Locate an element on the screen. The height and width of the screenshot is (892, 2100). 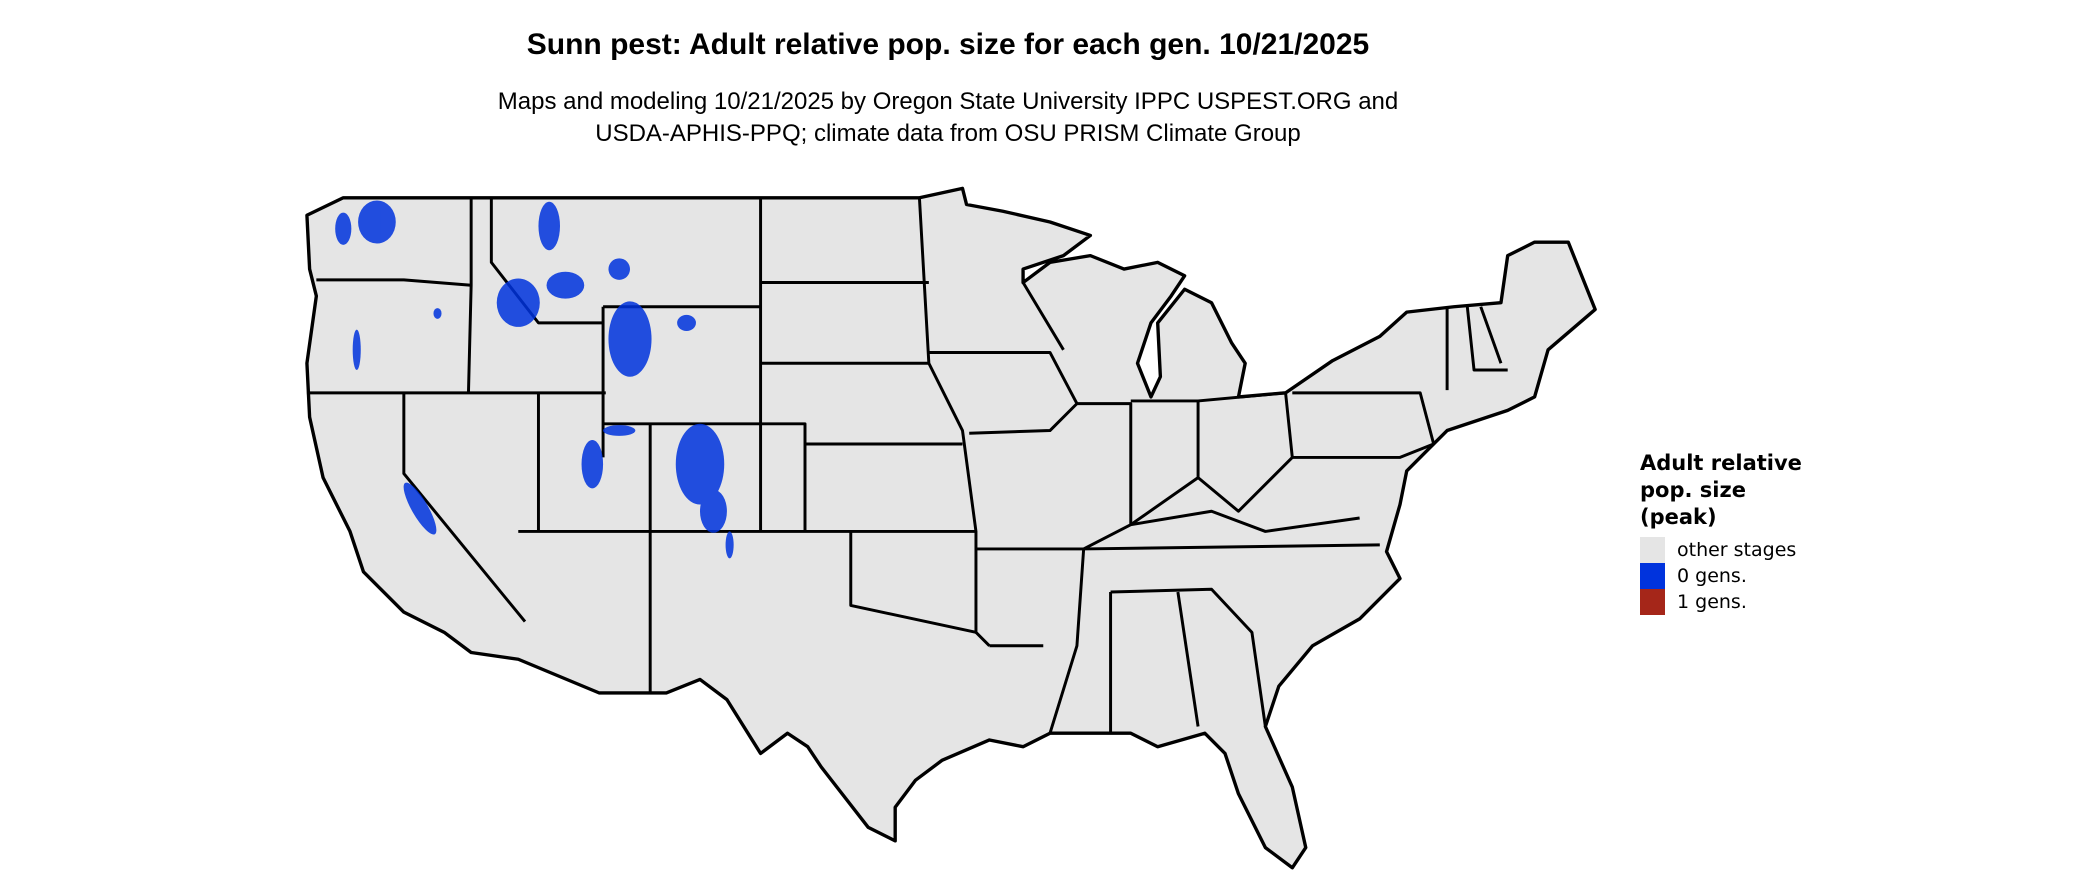
legend-label: 0 gens. is located at coordinates (1712, 576).